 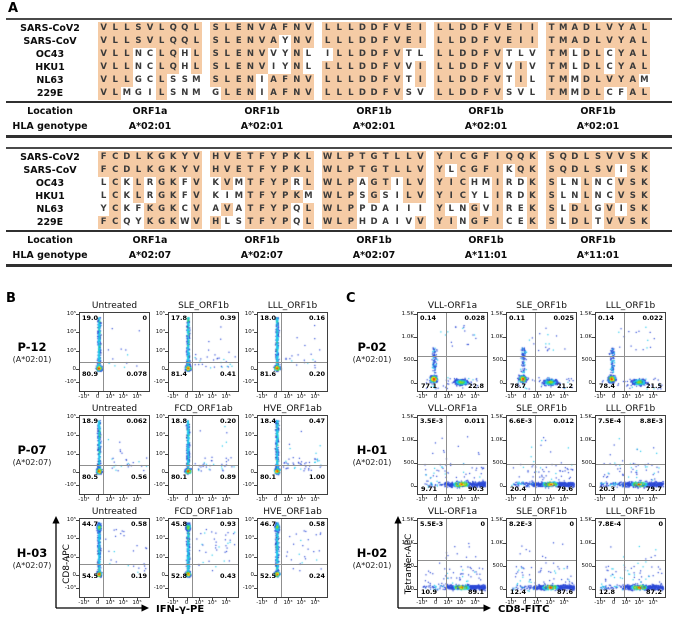 What do you see at coordinates (144, 318) in the screenshot?
I see `quadrant-ur-value: 0` at bounding box center [144, 318].